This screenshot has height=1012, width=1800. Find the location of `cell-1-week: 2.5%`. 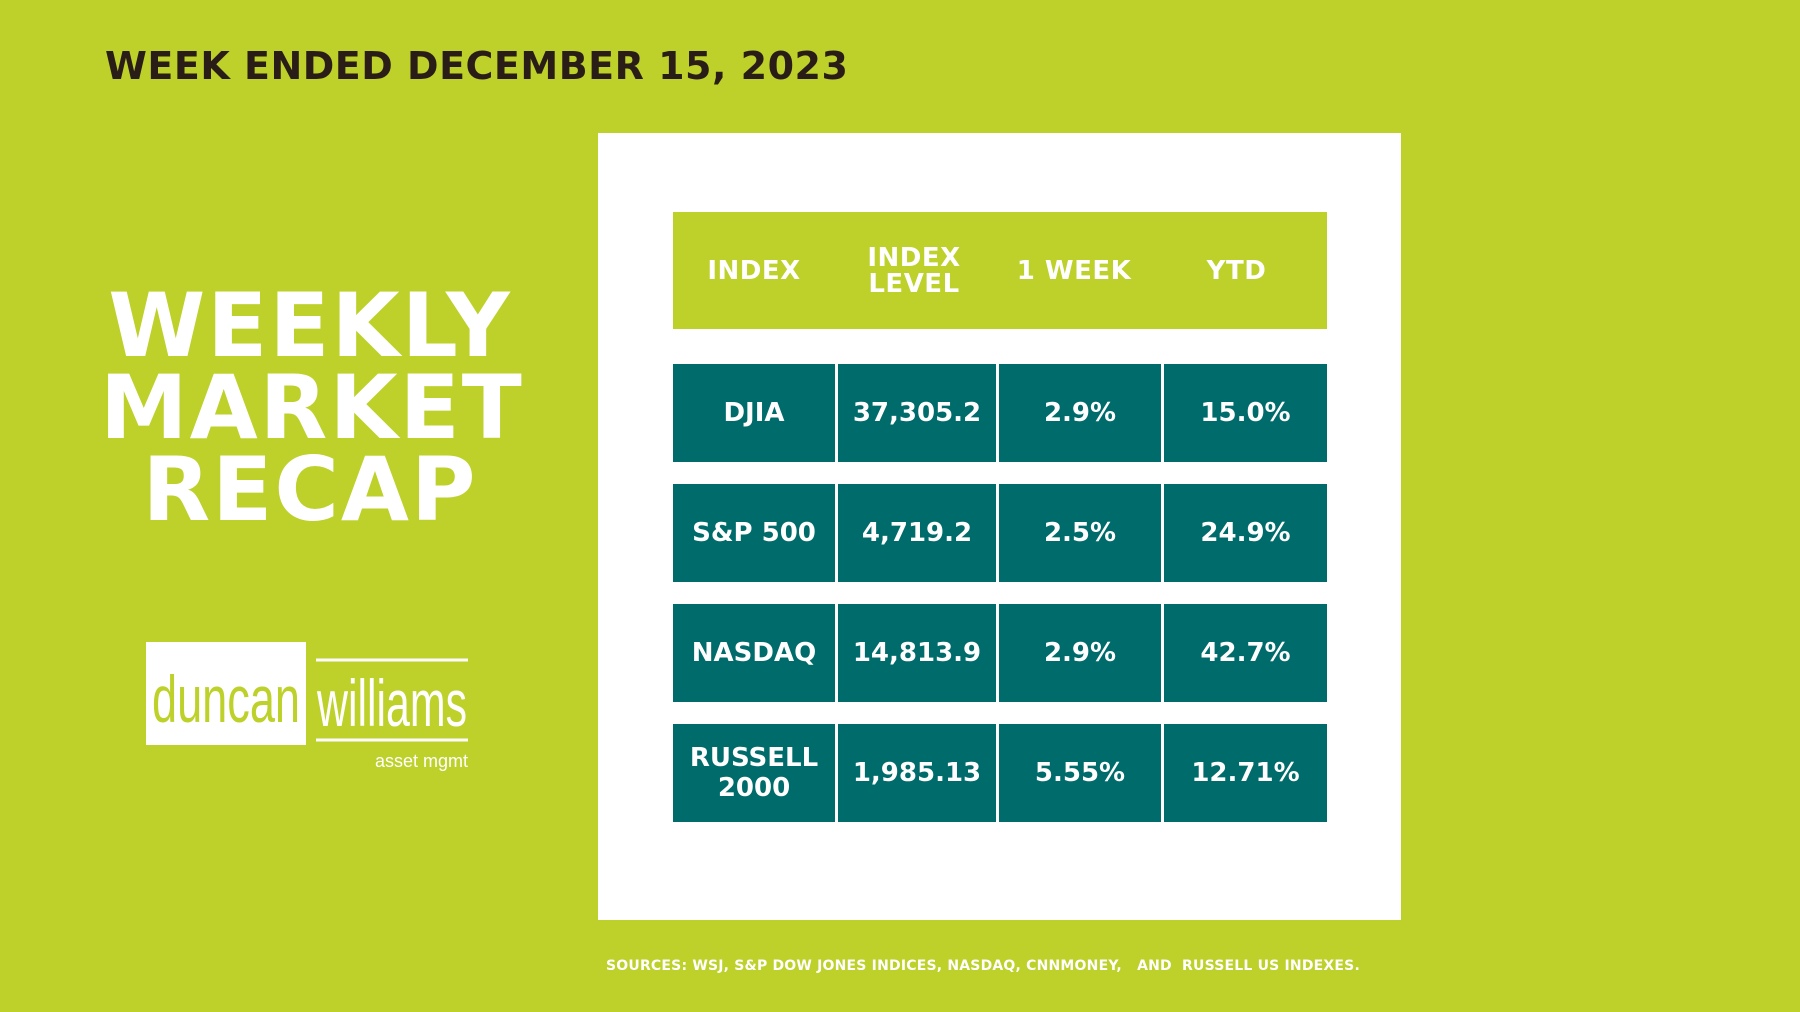

cell-1-week: 2.5% is located at coordinates (1080, 533).